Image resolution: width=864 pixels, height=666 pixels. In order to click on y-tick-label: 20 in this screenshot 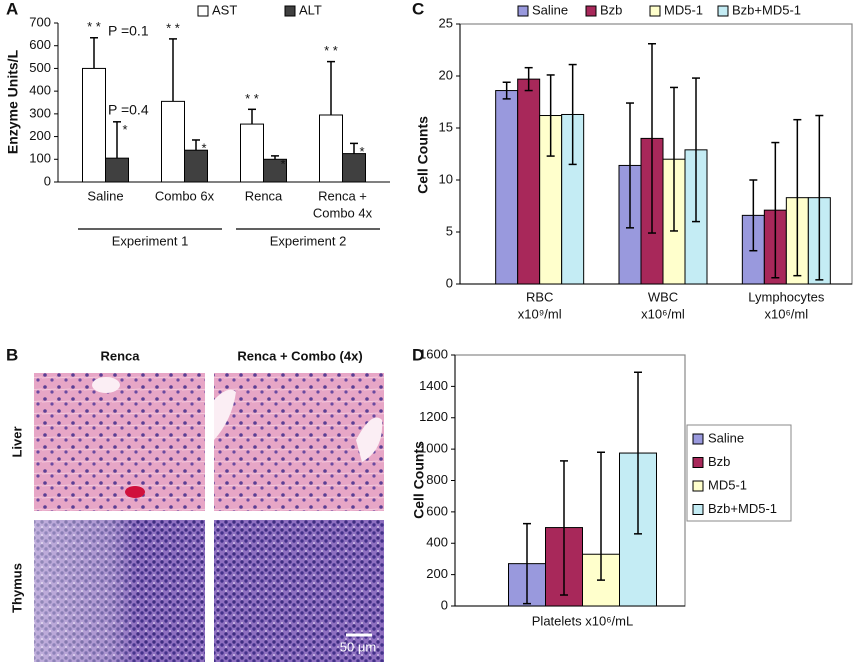, I will do `click(446, 74)`.